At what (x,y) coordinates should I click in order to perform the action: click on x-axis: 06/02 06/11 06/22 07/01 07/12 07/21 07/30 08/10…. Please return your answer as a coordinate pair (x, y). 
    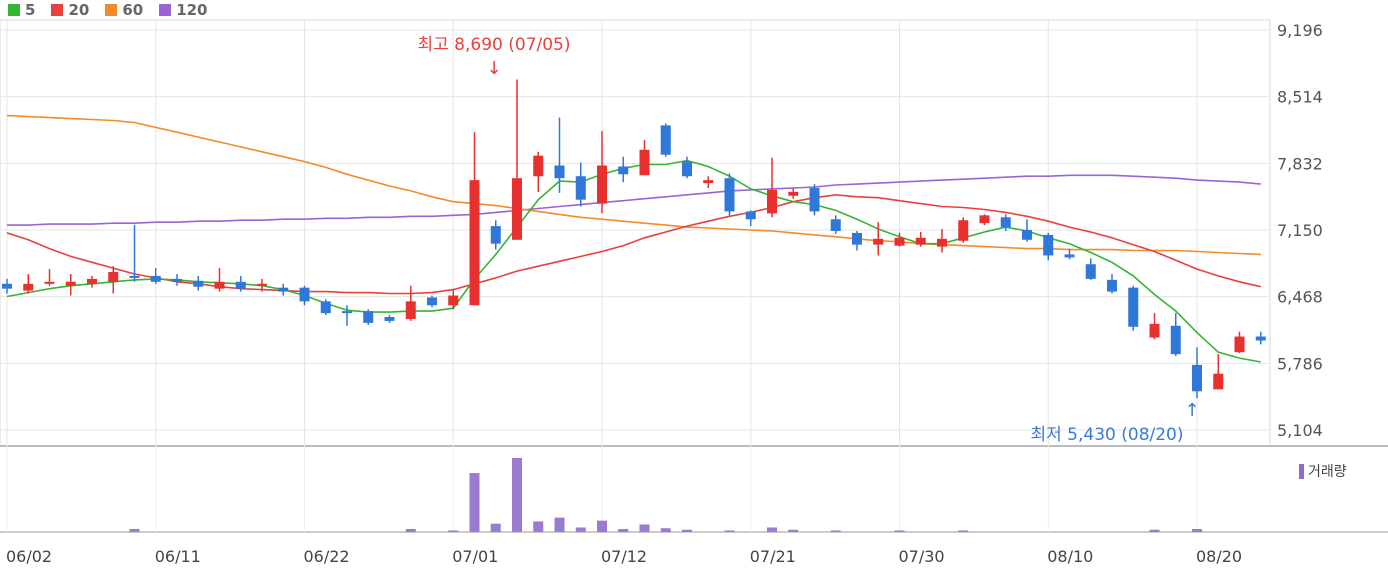
    Looking at the image, I should click on (624, 556).